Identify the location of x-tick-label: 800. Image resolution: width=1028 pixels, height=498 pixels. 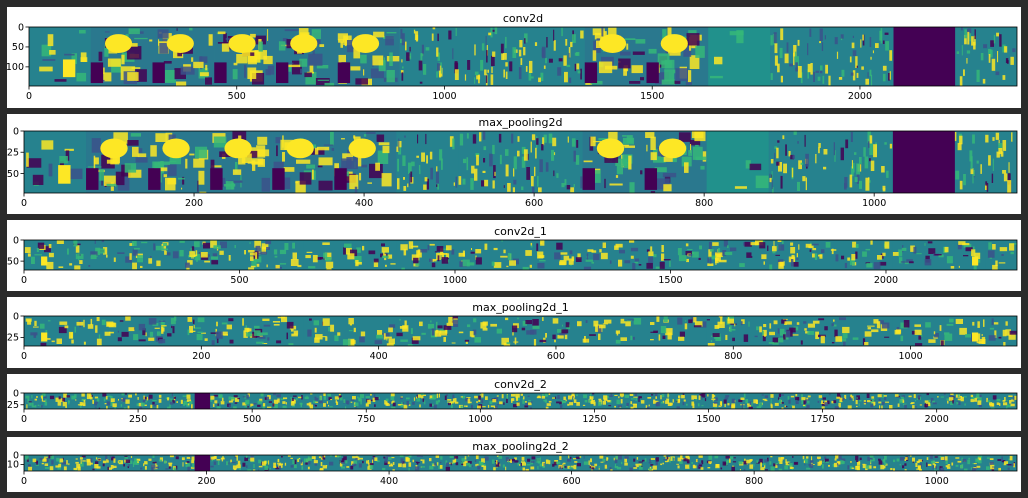
(754, 481).